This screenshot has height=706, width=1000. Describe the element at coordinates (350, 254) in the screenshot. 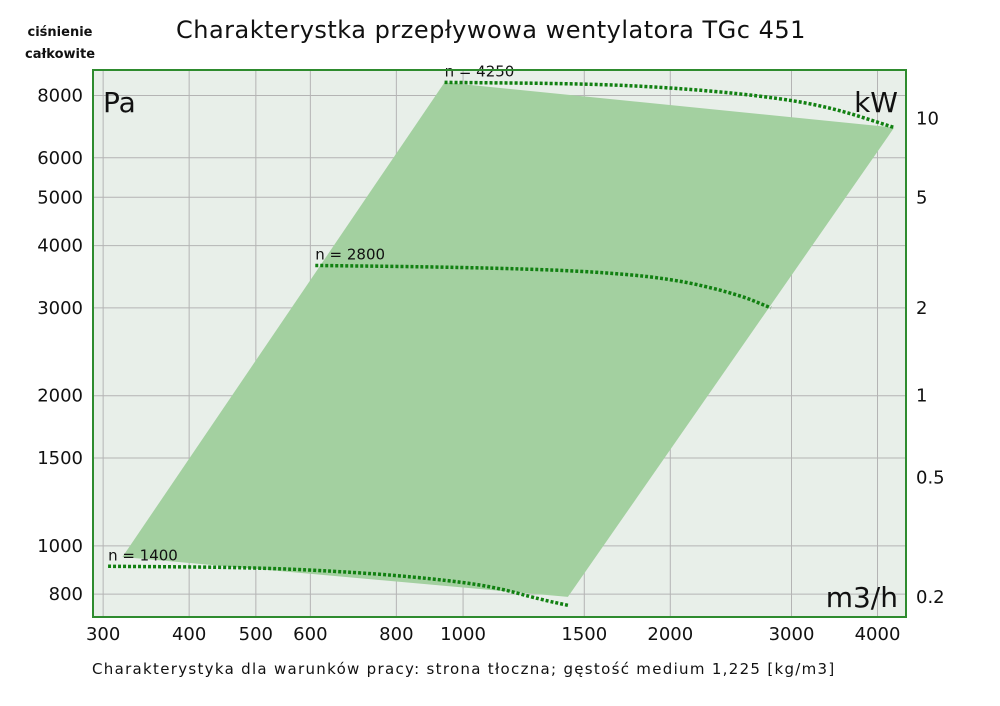

I see `speed-curve-label: n = 2800` at that location.